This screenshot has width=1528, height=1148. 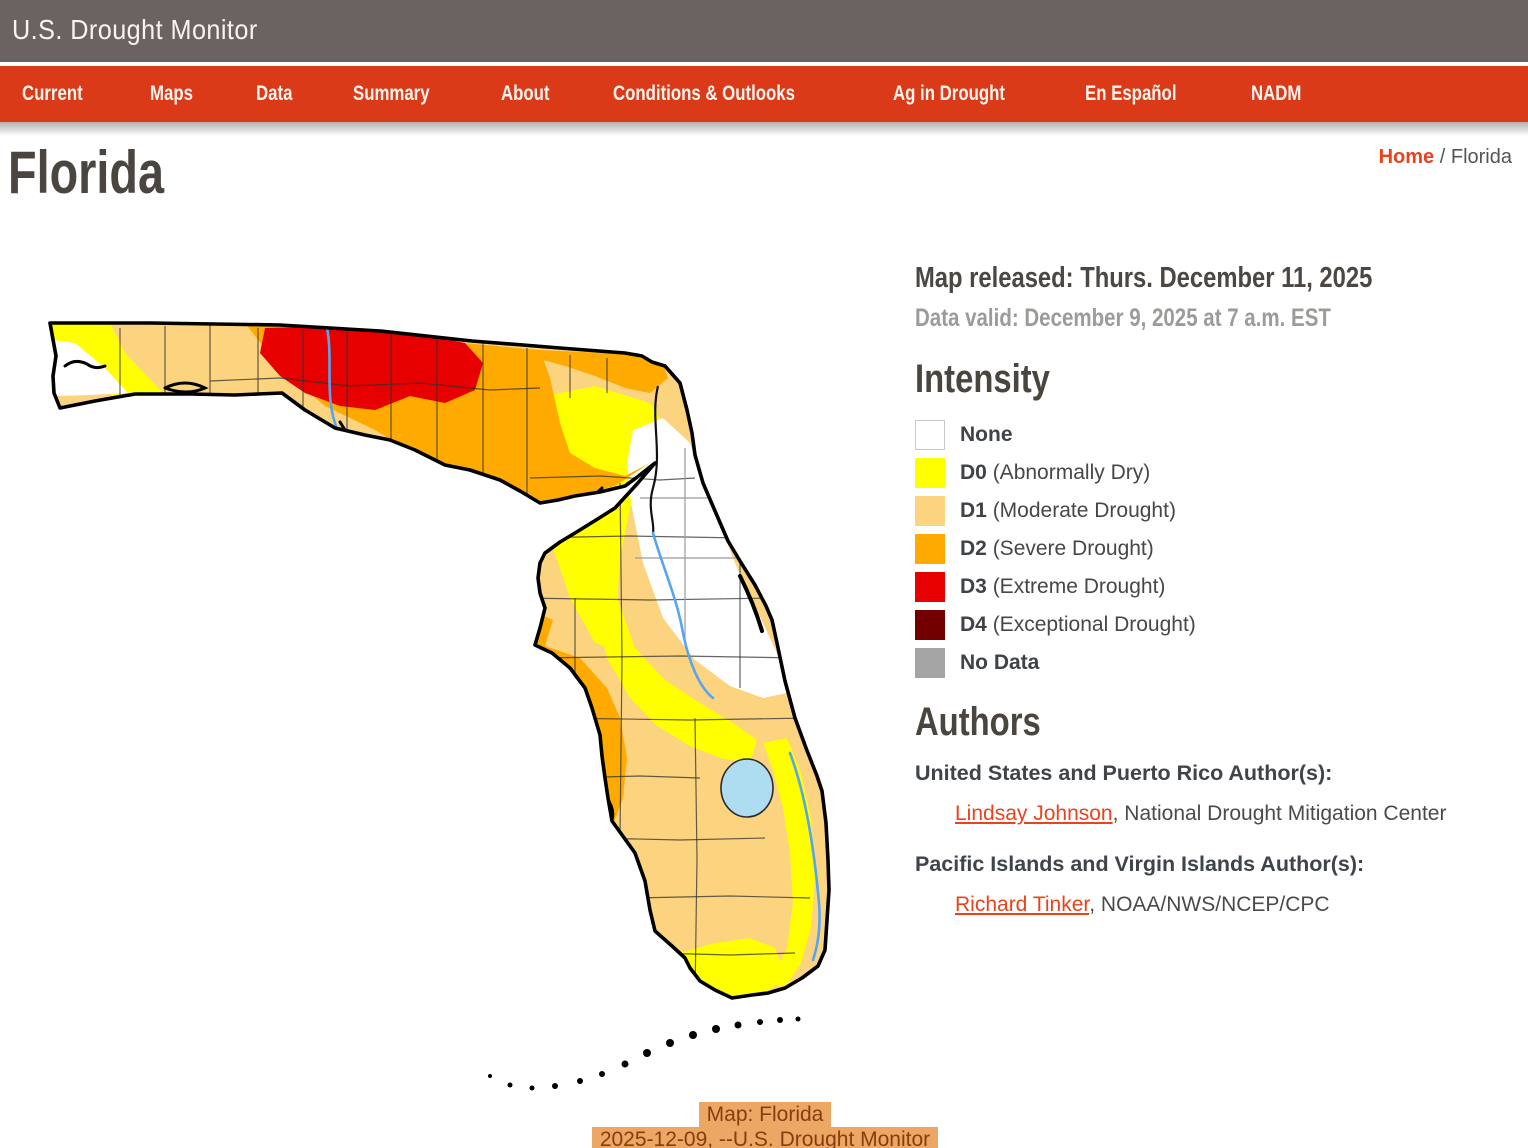 I want to click on breadcrumb-home-link: Home, so click(x=1406, y=157).